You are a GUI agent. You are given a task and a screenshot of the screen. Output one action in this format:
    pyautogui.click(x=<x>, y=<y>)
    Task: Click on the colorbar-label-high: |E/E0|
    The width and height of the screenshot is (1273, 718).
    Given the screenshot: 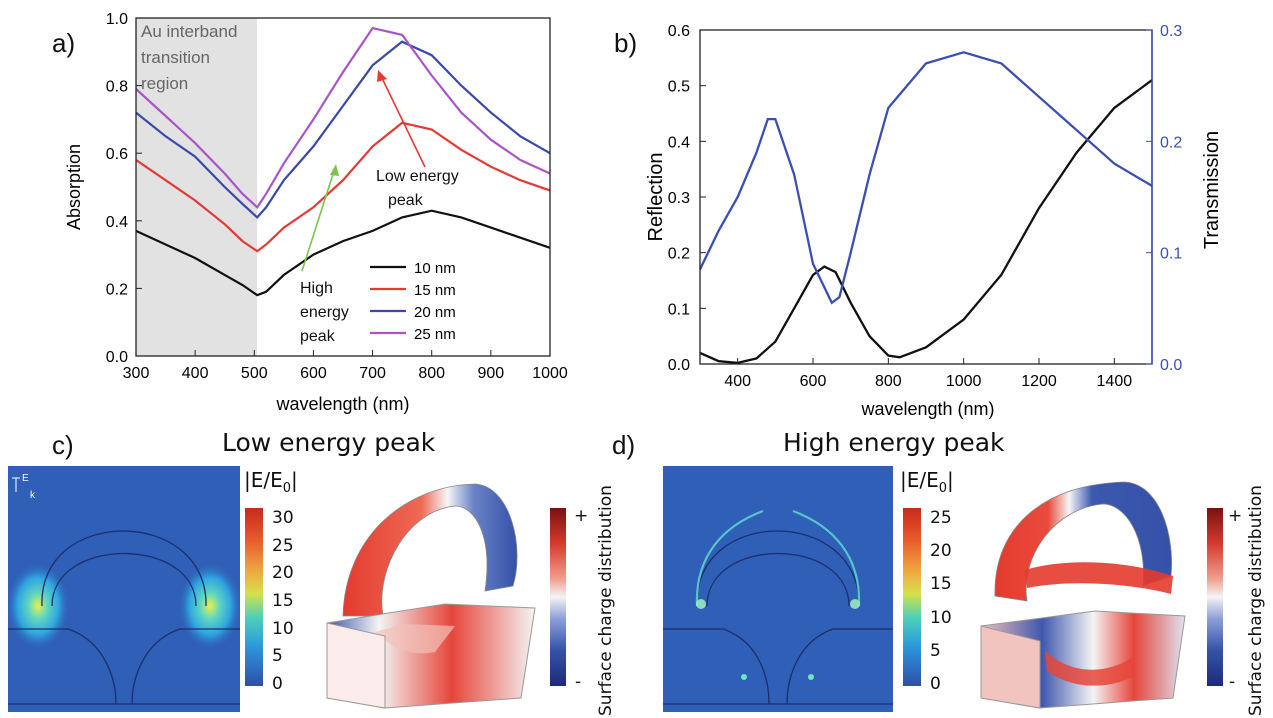 What is the action you would take?
    pyautogui.click(x=927, y=482)
    